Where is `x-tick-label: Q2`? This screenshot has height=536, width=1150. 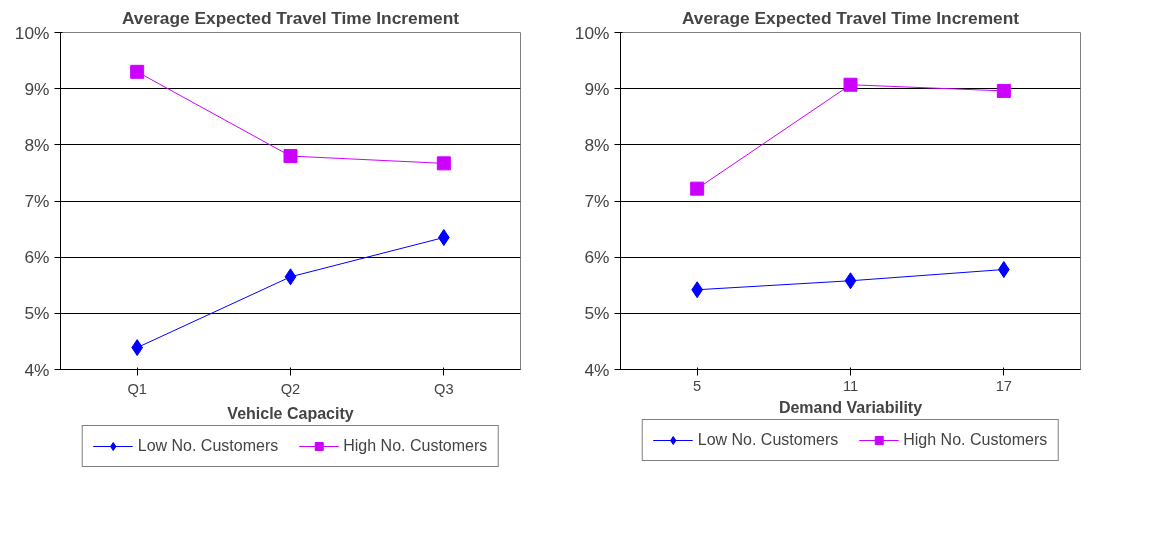
x-tick-label: Q2 is located at coordinates (290, 388).